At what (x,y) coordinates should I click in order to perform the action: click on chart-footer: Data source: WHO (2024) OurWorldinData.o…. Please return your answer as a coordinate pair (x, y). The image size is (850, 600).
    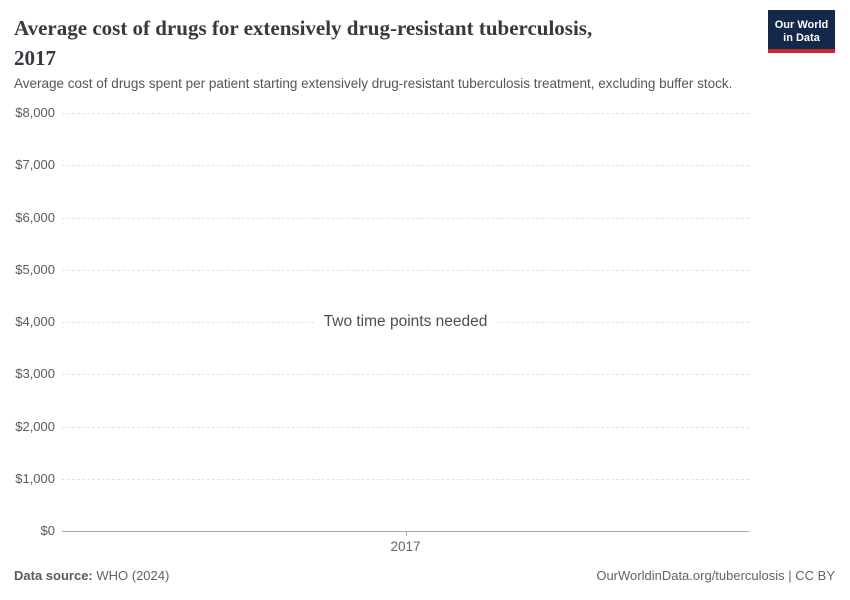
    Looking at the image, I should click on (424, 575).